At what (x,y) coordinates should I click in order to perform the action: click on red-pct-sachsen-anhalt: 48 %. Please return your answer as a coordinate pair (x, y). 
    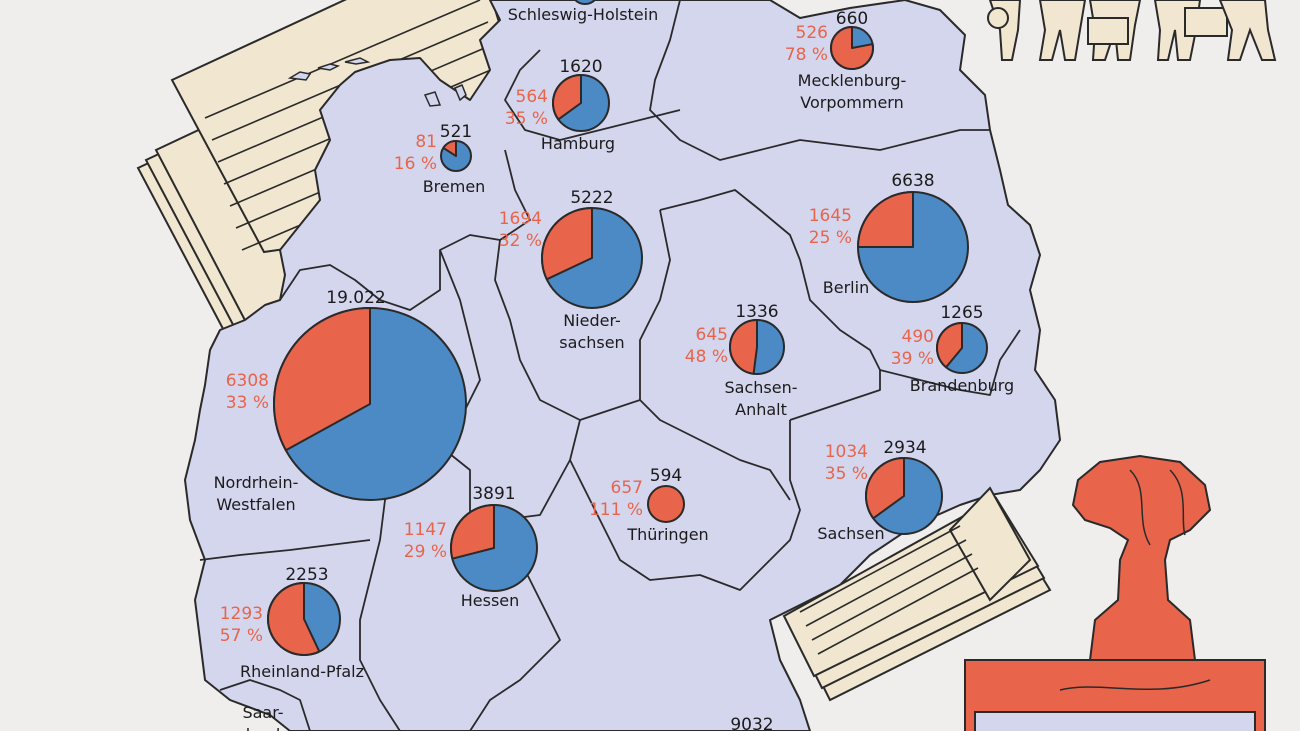
    Looking at the image, I should click on (706, 357).